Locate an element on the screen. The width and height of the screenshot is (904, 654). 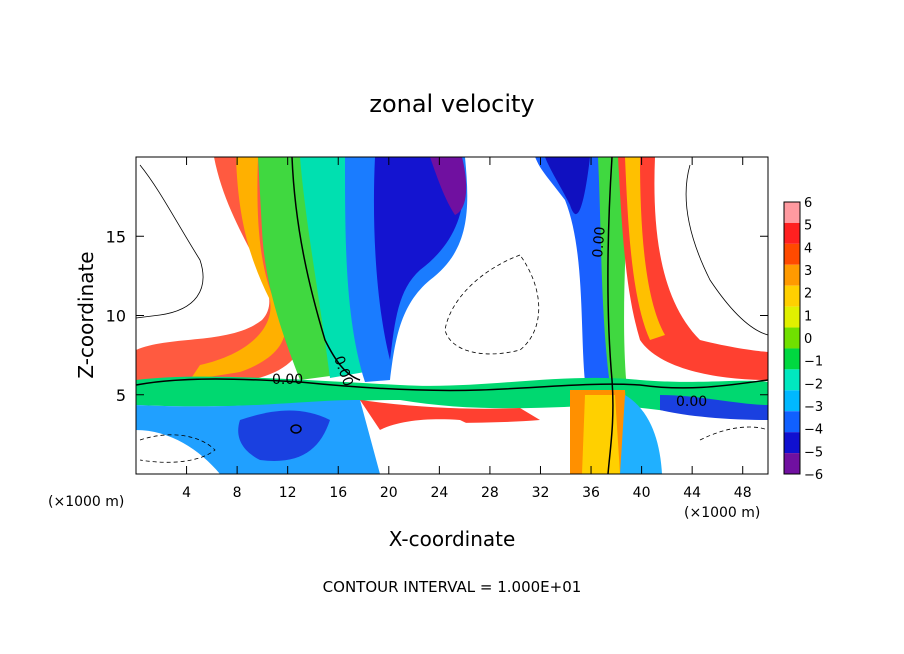
field-yellow-right is located at coordinates (645, 248).